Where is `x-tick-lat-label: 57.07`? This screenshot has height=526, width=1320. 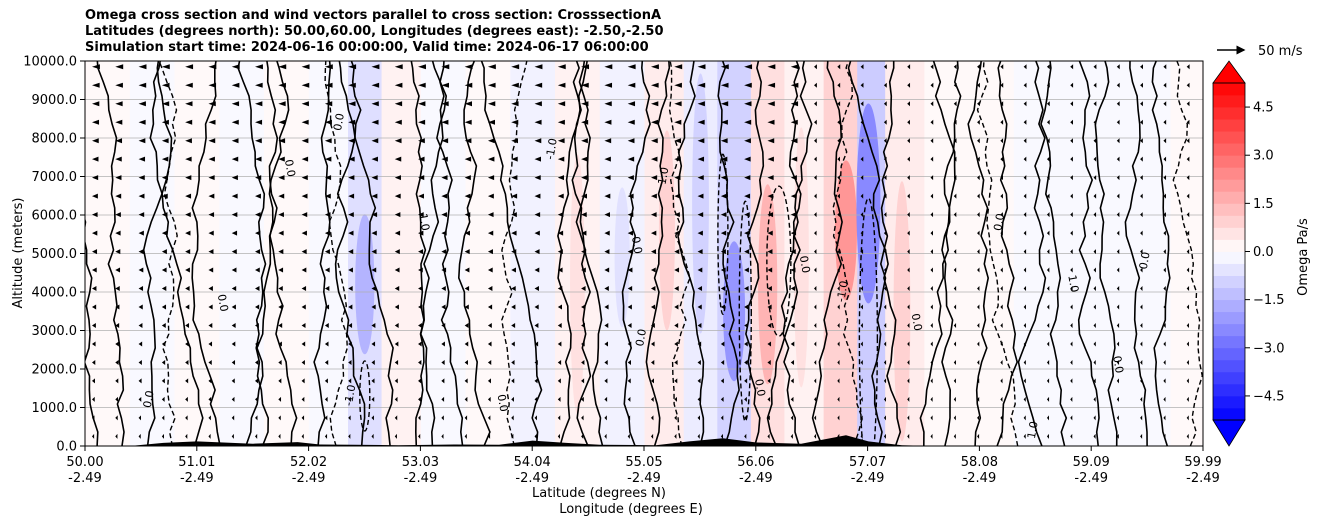
x-tick-lat-label: 57.07 is located at coordinates (867, 462).